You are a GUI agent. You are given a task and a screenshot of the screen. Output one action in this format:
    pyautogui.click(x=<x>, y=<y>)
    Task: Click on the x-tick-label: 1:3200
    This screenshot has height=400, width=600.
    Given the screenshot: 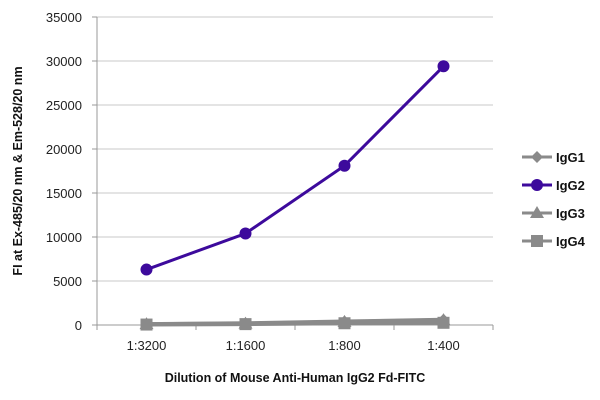 What is the action you would take?
    pyautogui.click(x=147, y=345)
    